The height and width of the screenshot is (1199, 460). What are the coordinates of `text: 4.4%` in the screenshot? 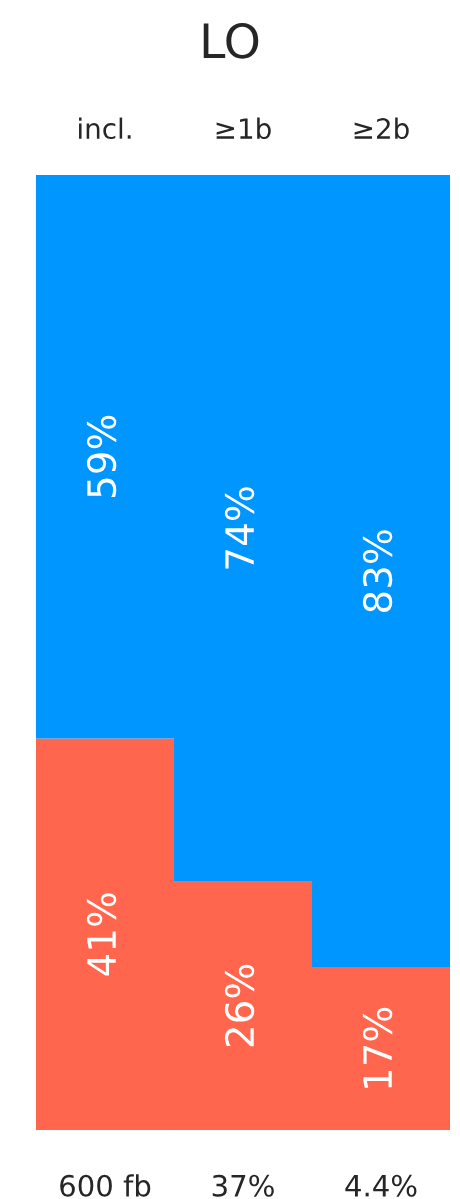 It's located at (381, 1185).